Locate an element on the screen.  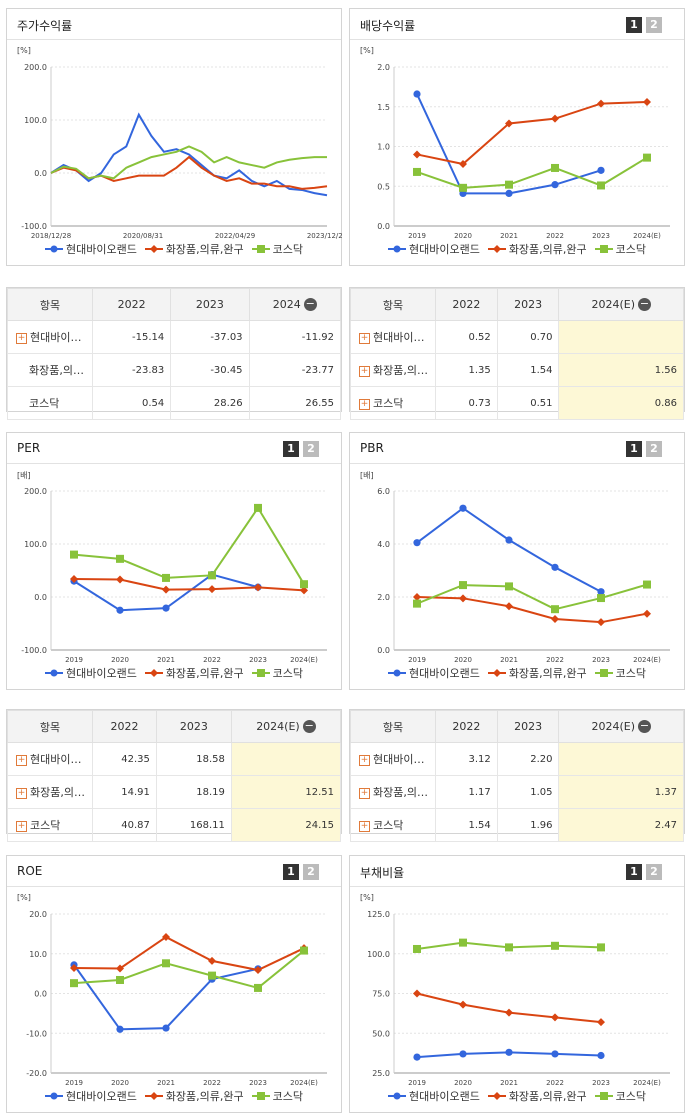
legend-marker-icon is located at coordinates (260, 1097).